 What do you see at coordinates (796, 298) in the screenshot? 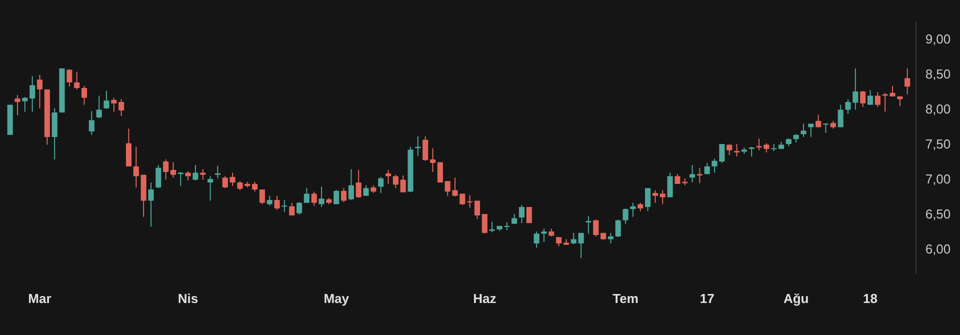
I see `x-tick-label: Ağu` at bounding box center [796, 298].